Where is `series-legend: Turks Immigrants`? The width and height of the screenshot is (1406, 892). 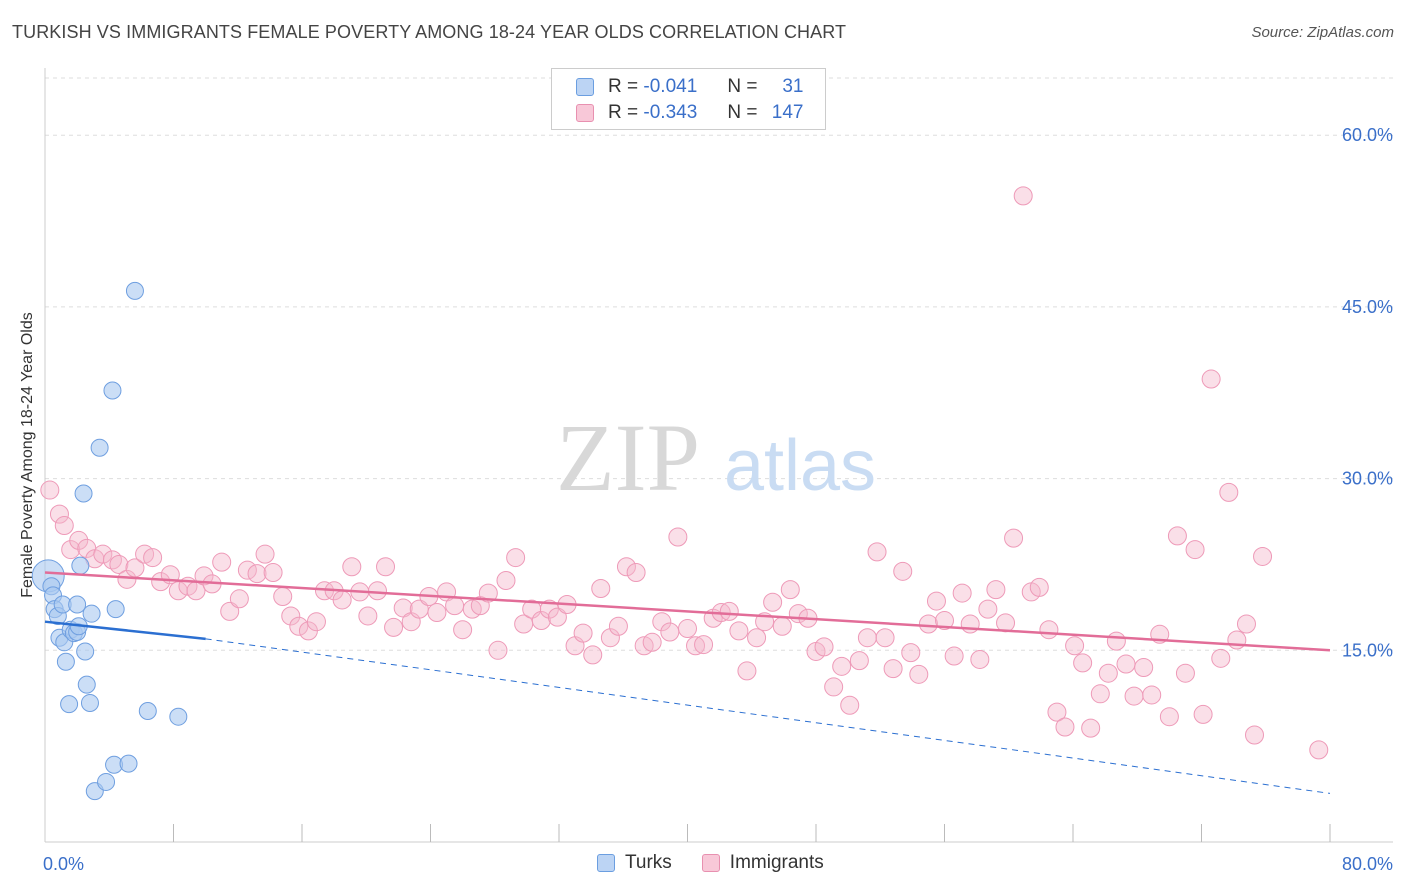 series-legend: Turks Immigrants is located at coordinates (710, 863).